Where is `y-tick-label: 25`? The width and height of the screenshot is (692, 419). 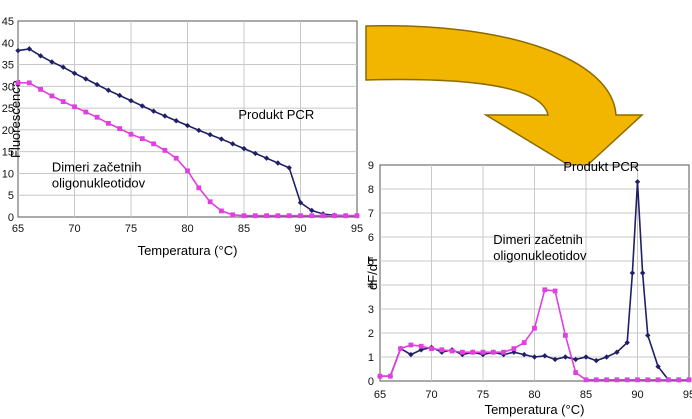 y-tick-label: 25 is located at coordinates (8, 109).